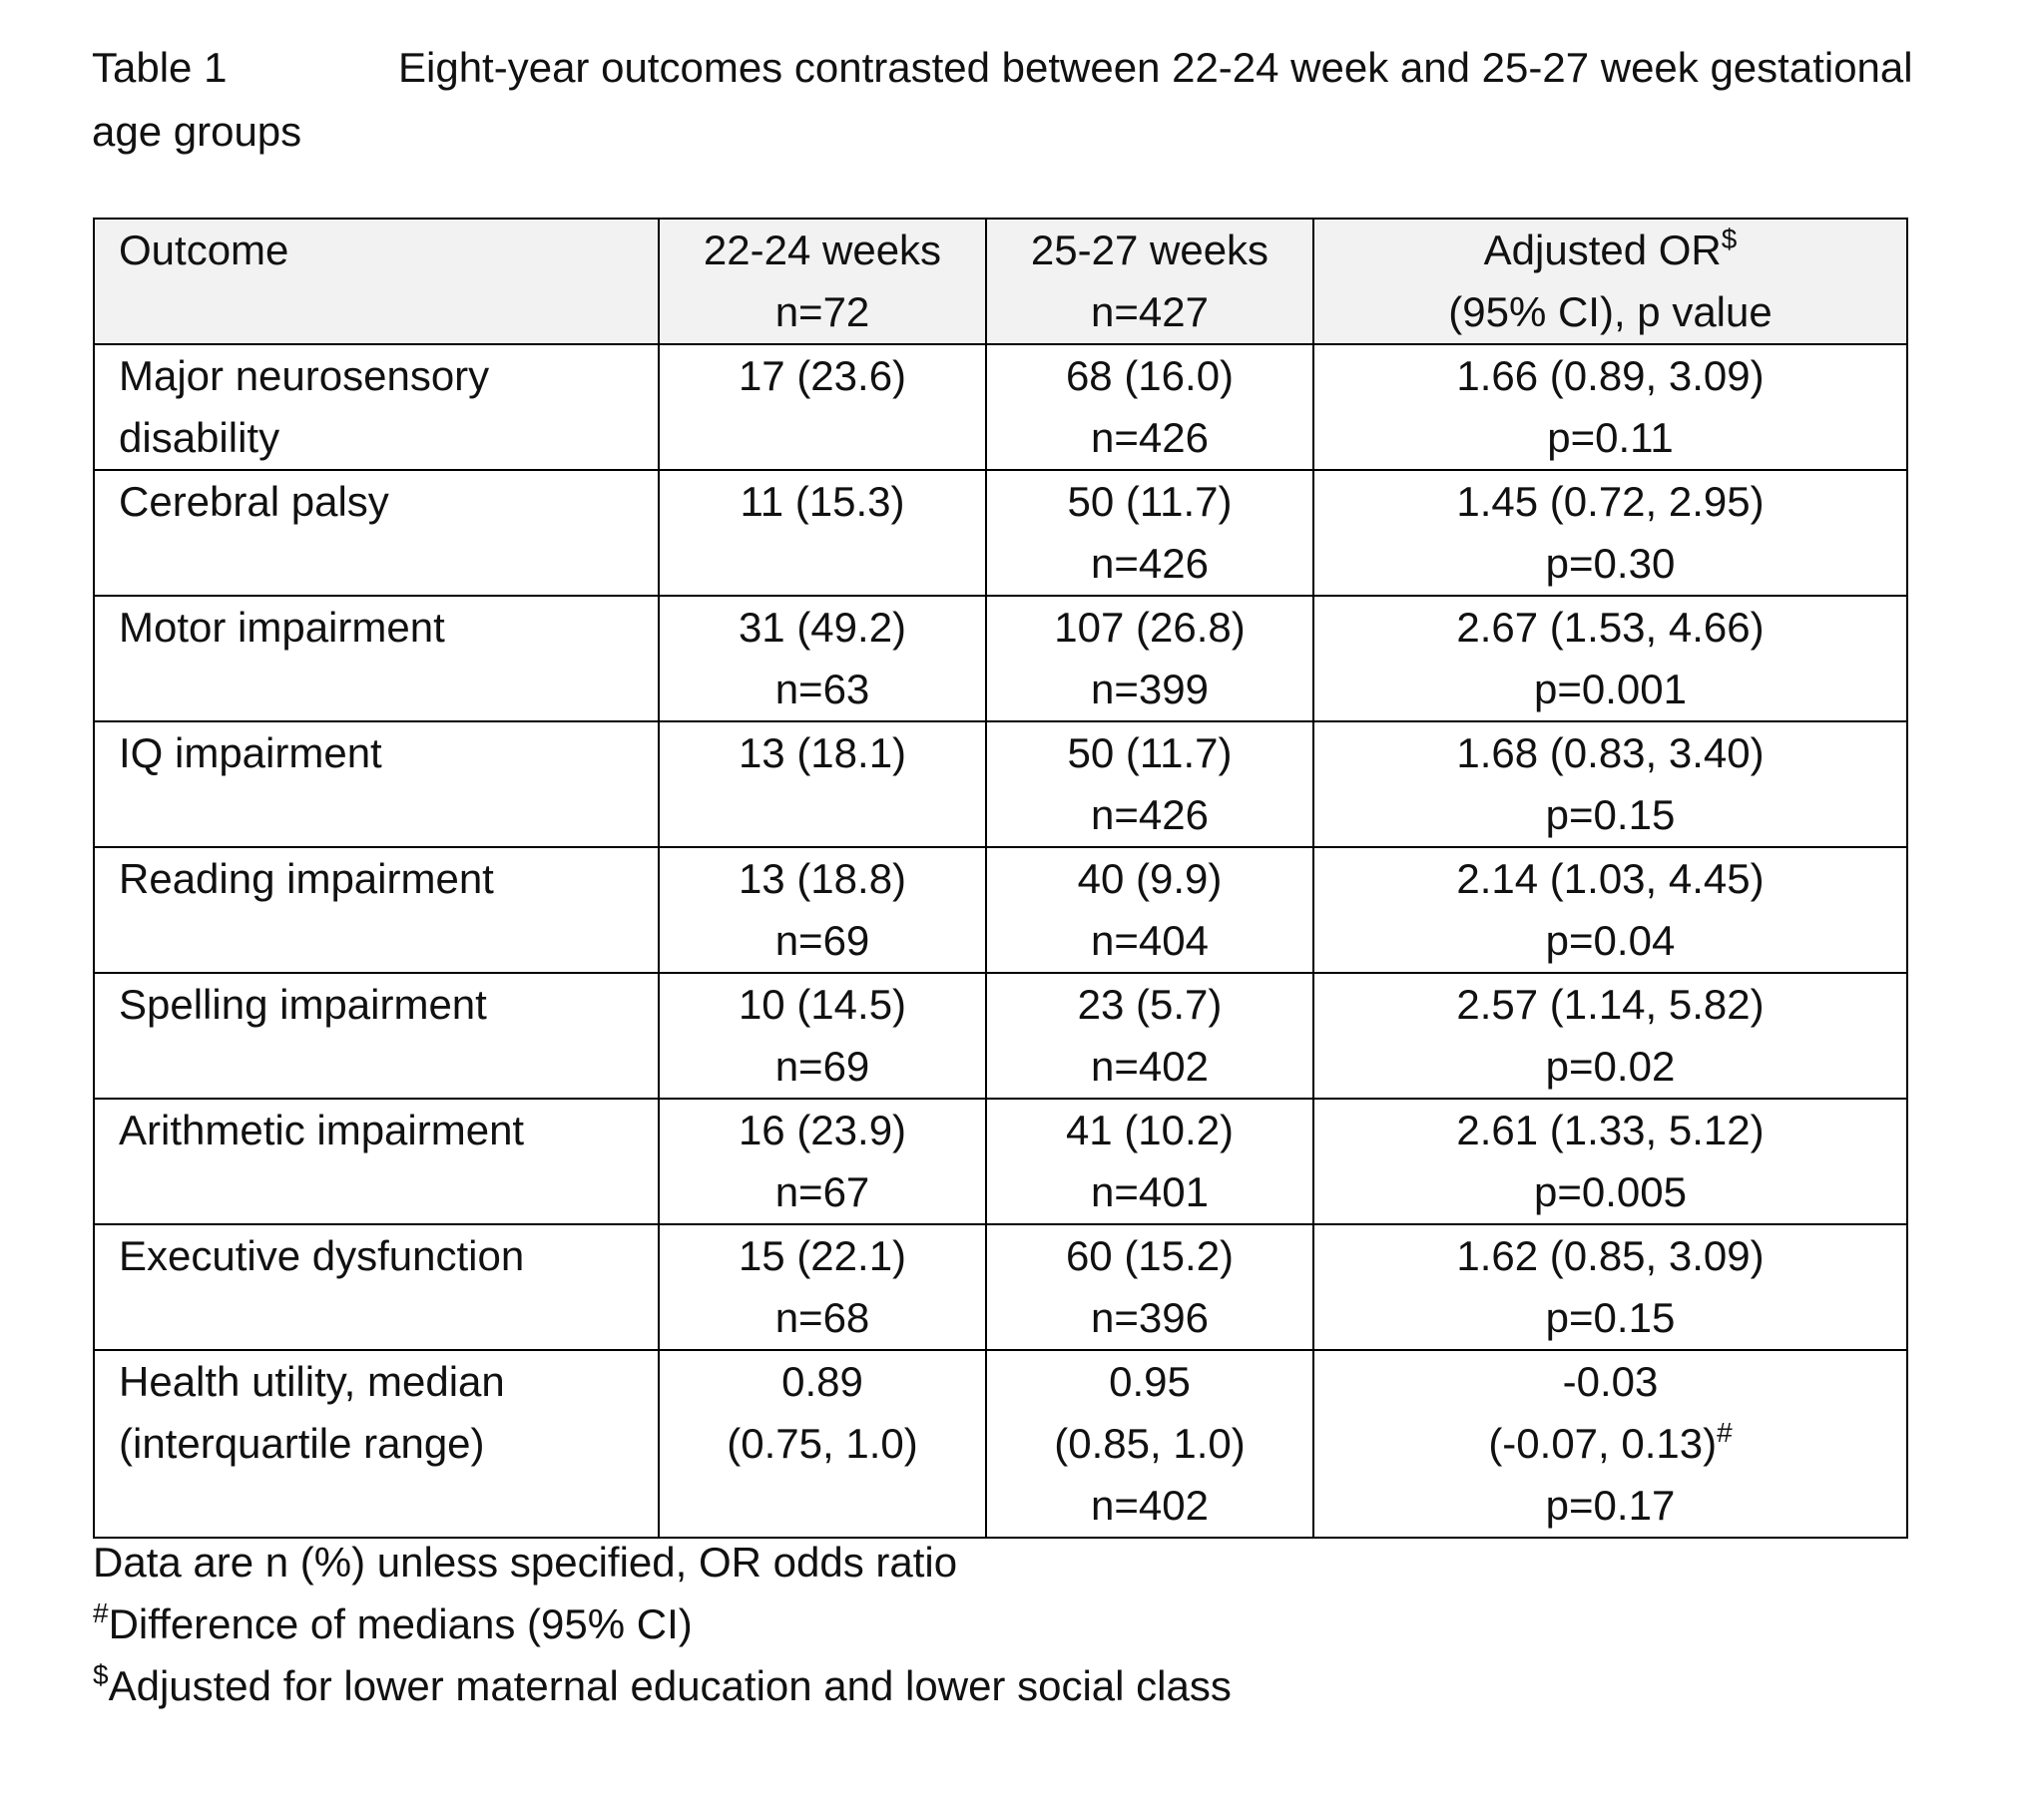 The image size is (2028, 1820). Describe the element at coordinates (376, 407) in the screenshot. I see `cell-outcome: Major neurosensory disability` at that location.